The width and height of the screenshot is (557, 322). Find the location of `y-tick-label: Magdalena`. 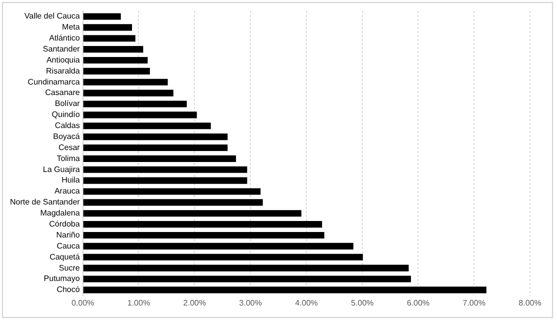

y-tick-label: Magdalena is located at coordinates (60, 213).